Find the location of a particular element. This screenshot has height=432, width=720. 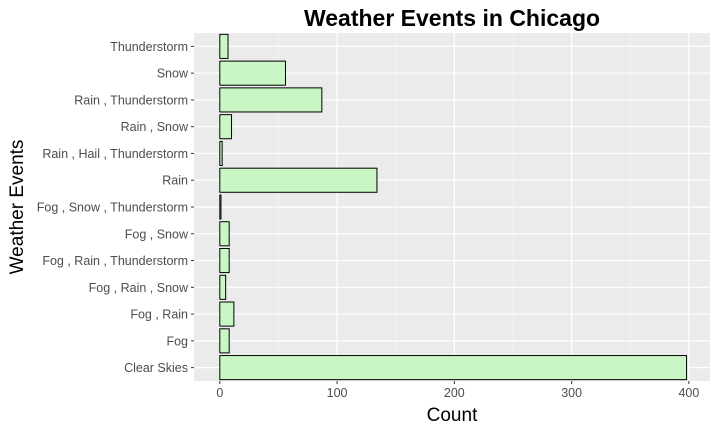

y-tick-label: Rain , Thunderstorm is located at coordinates (131, 100).